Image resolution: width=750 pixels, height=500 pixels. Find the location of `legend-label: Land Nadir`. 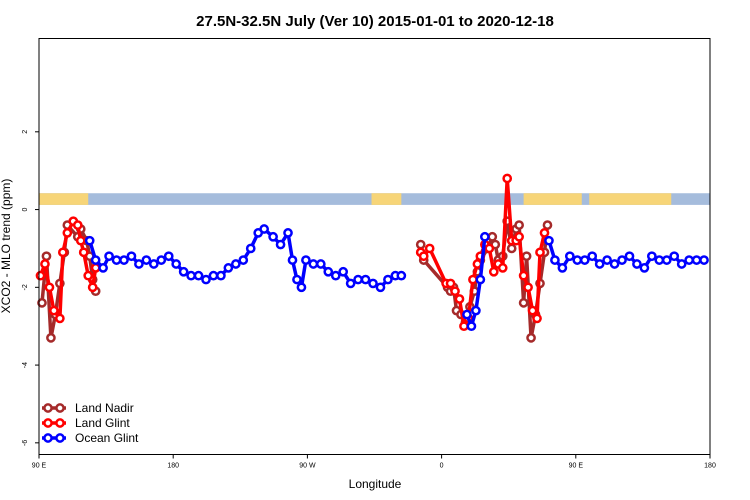

legend-label: Land Nadir is located at coordinates (104, 408).